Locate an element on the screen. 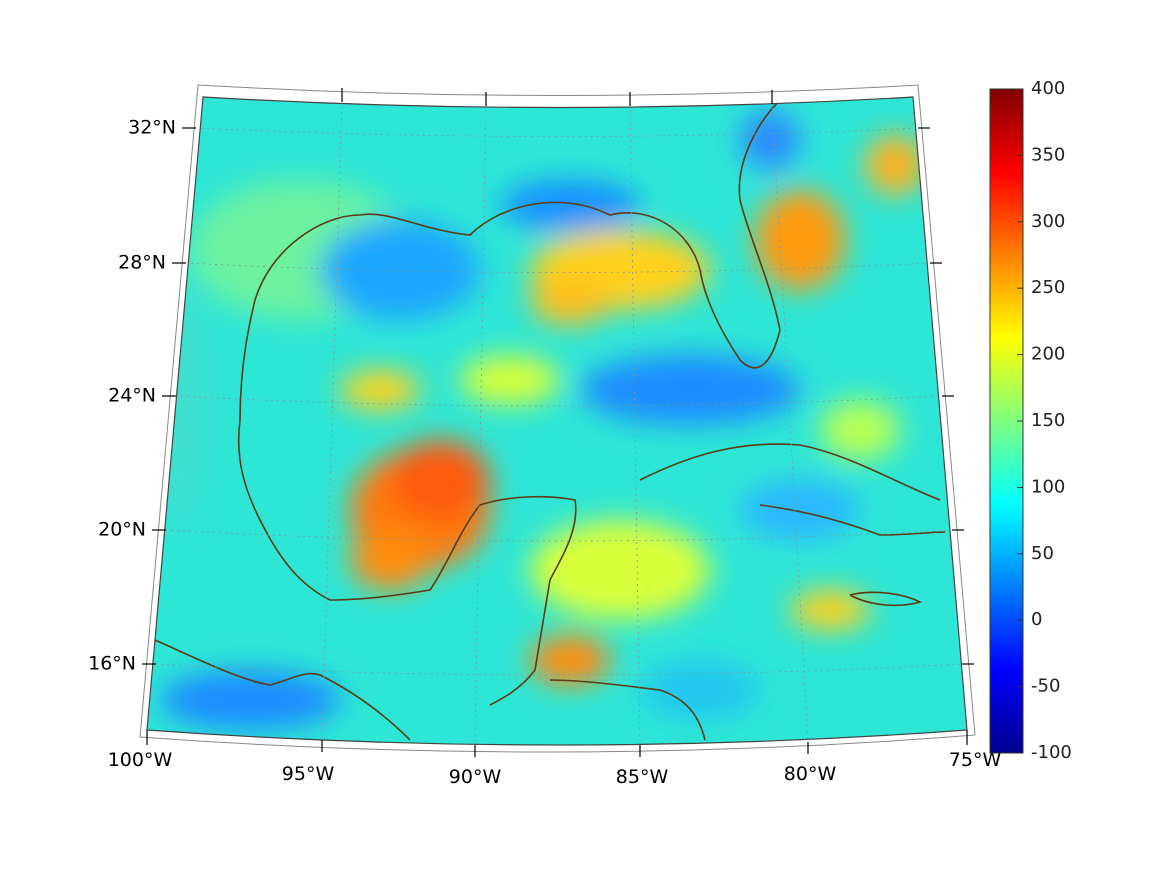 The image size is (1167, 875). lat-label-20: 20°N is located at coordinates (122, 530).